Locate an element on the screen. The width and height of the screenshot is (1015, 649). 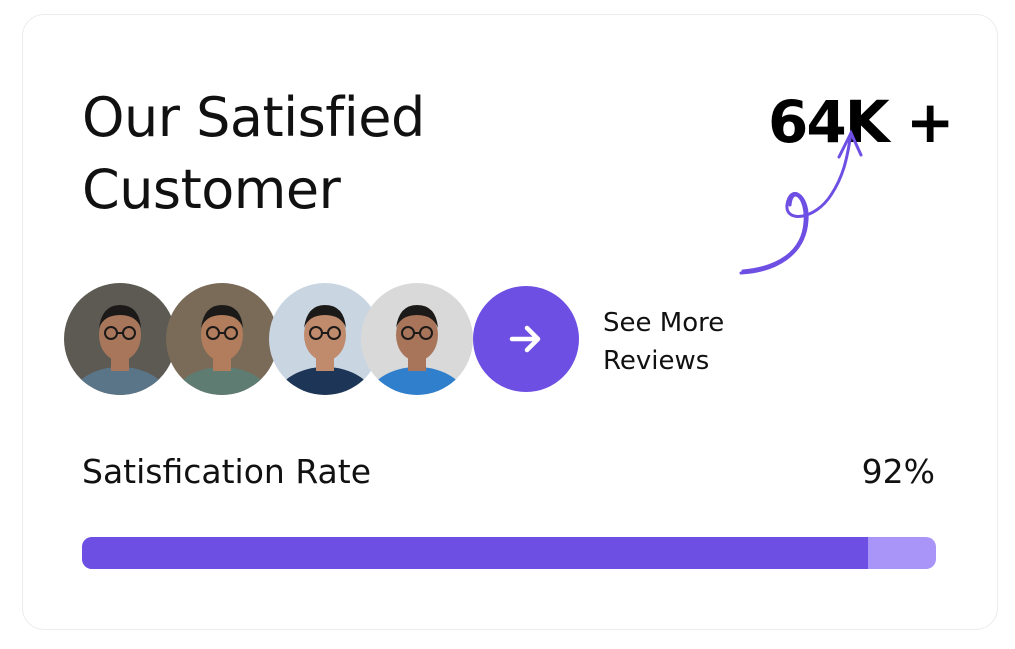
satisfaction-progress-bar is located at coordinates (509, 553).